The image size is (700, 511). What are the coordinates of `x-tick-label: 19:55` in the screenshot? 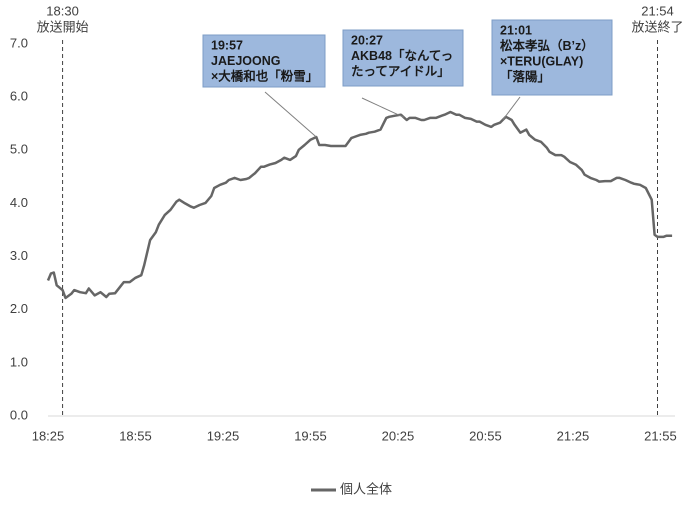 It's located at (310, 435).